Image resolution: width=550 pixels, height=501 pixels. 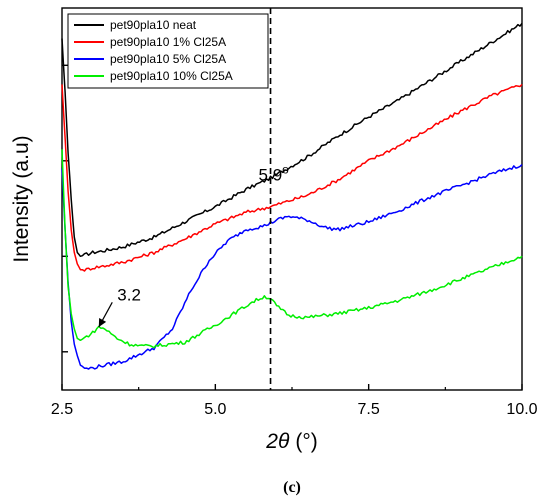 What do you see at coordinates (21, 198) in the screenshot?
I see `y-axis-label: Intensity (a.u)` at bounding box center [21, 198].